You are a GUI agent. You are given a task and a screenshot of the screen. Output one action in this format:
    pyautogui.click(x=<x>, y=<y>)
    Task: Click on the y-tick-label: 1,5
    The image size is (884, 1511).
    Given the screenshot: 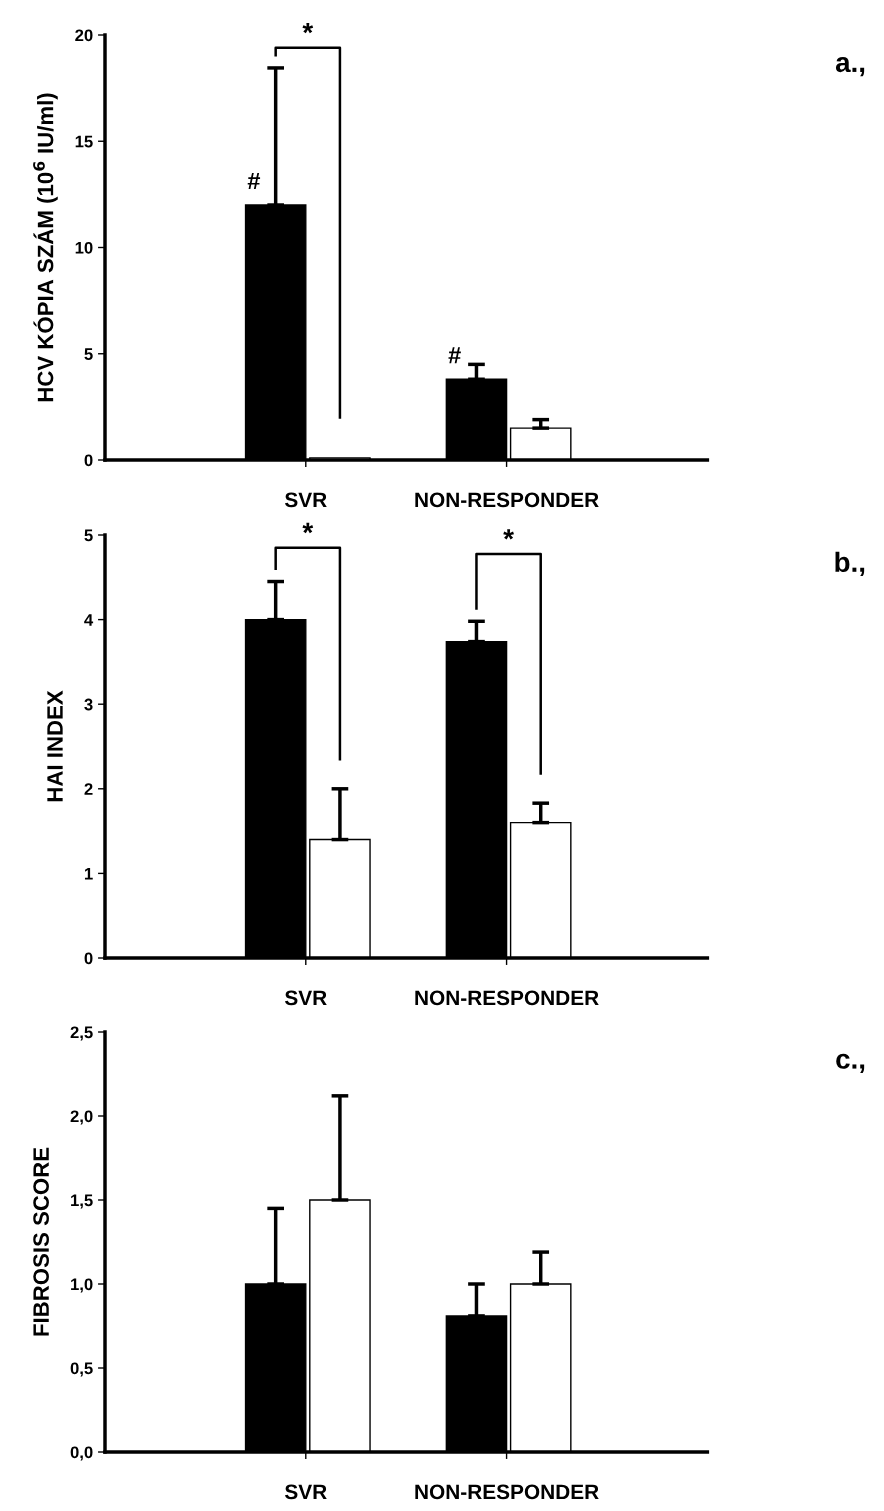 What is the action you would take?
    pyautogui.click(x=82, y=1201)
    